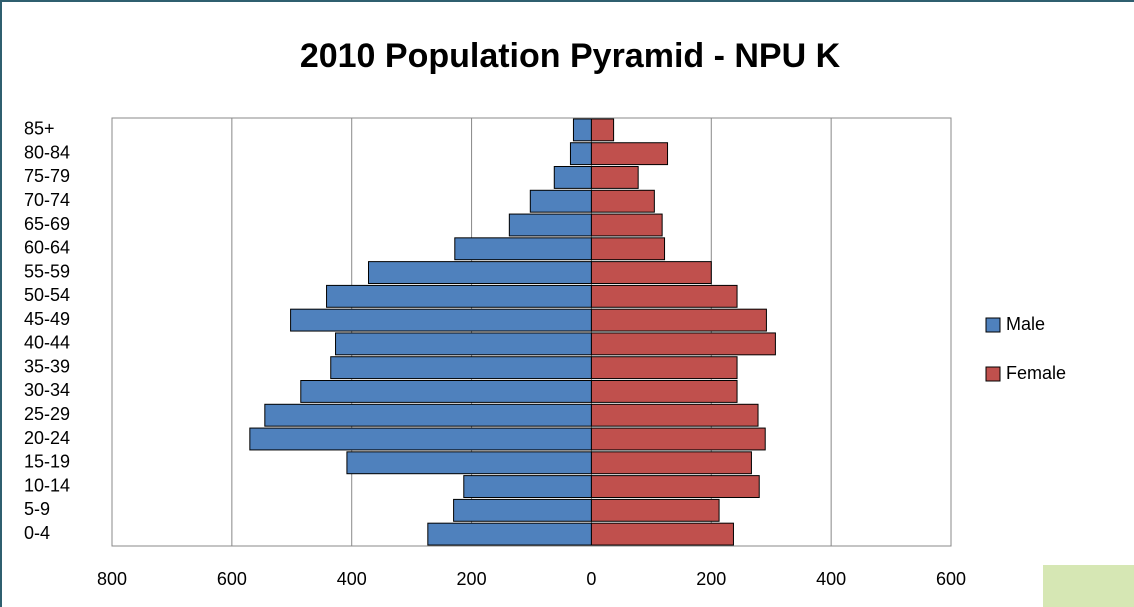 This screenshot has width=1134, height=607. Describe the element at coordinates (47, 319) in the screenshot. I see `y-tick-label: 45-49` at that location.